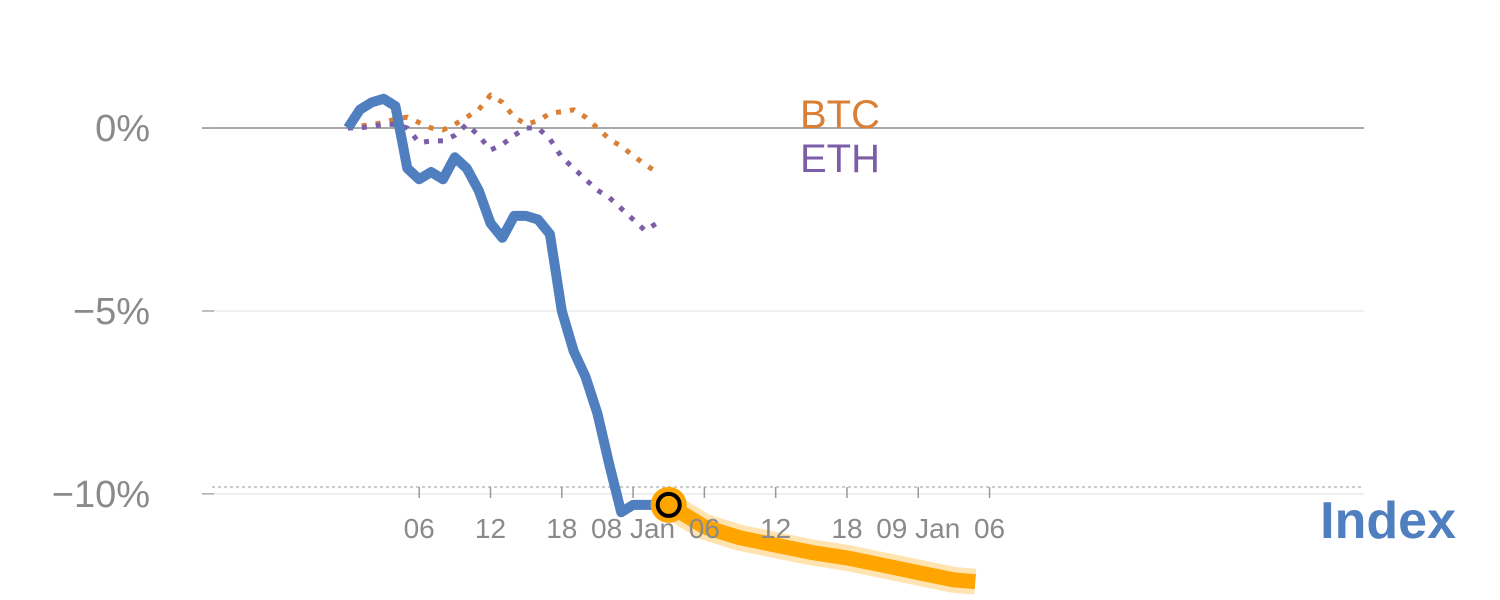  What do you see at coordinates (111, 312) in the screenshot?
I see `y-tick-label: −5%` at bounding box center [111, 312].